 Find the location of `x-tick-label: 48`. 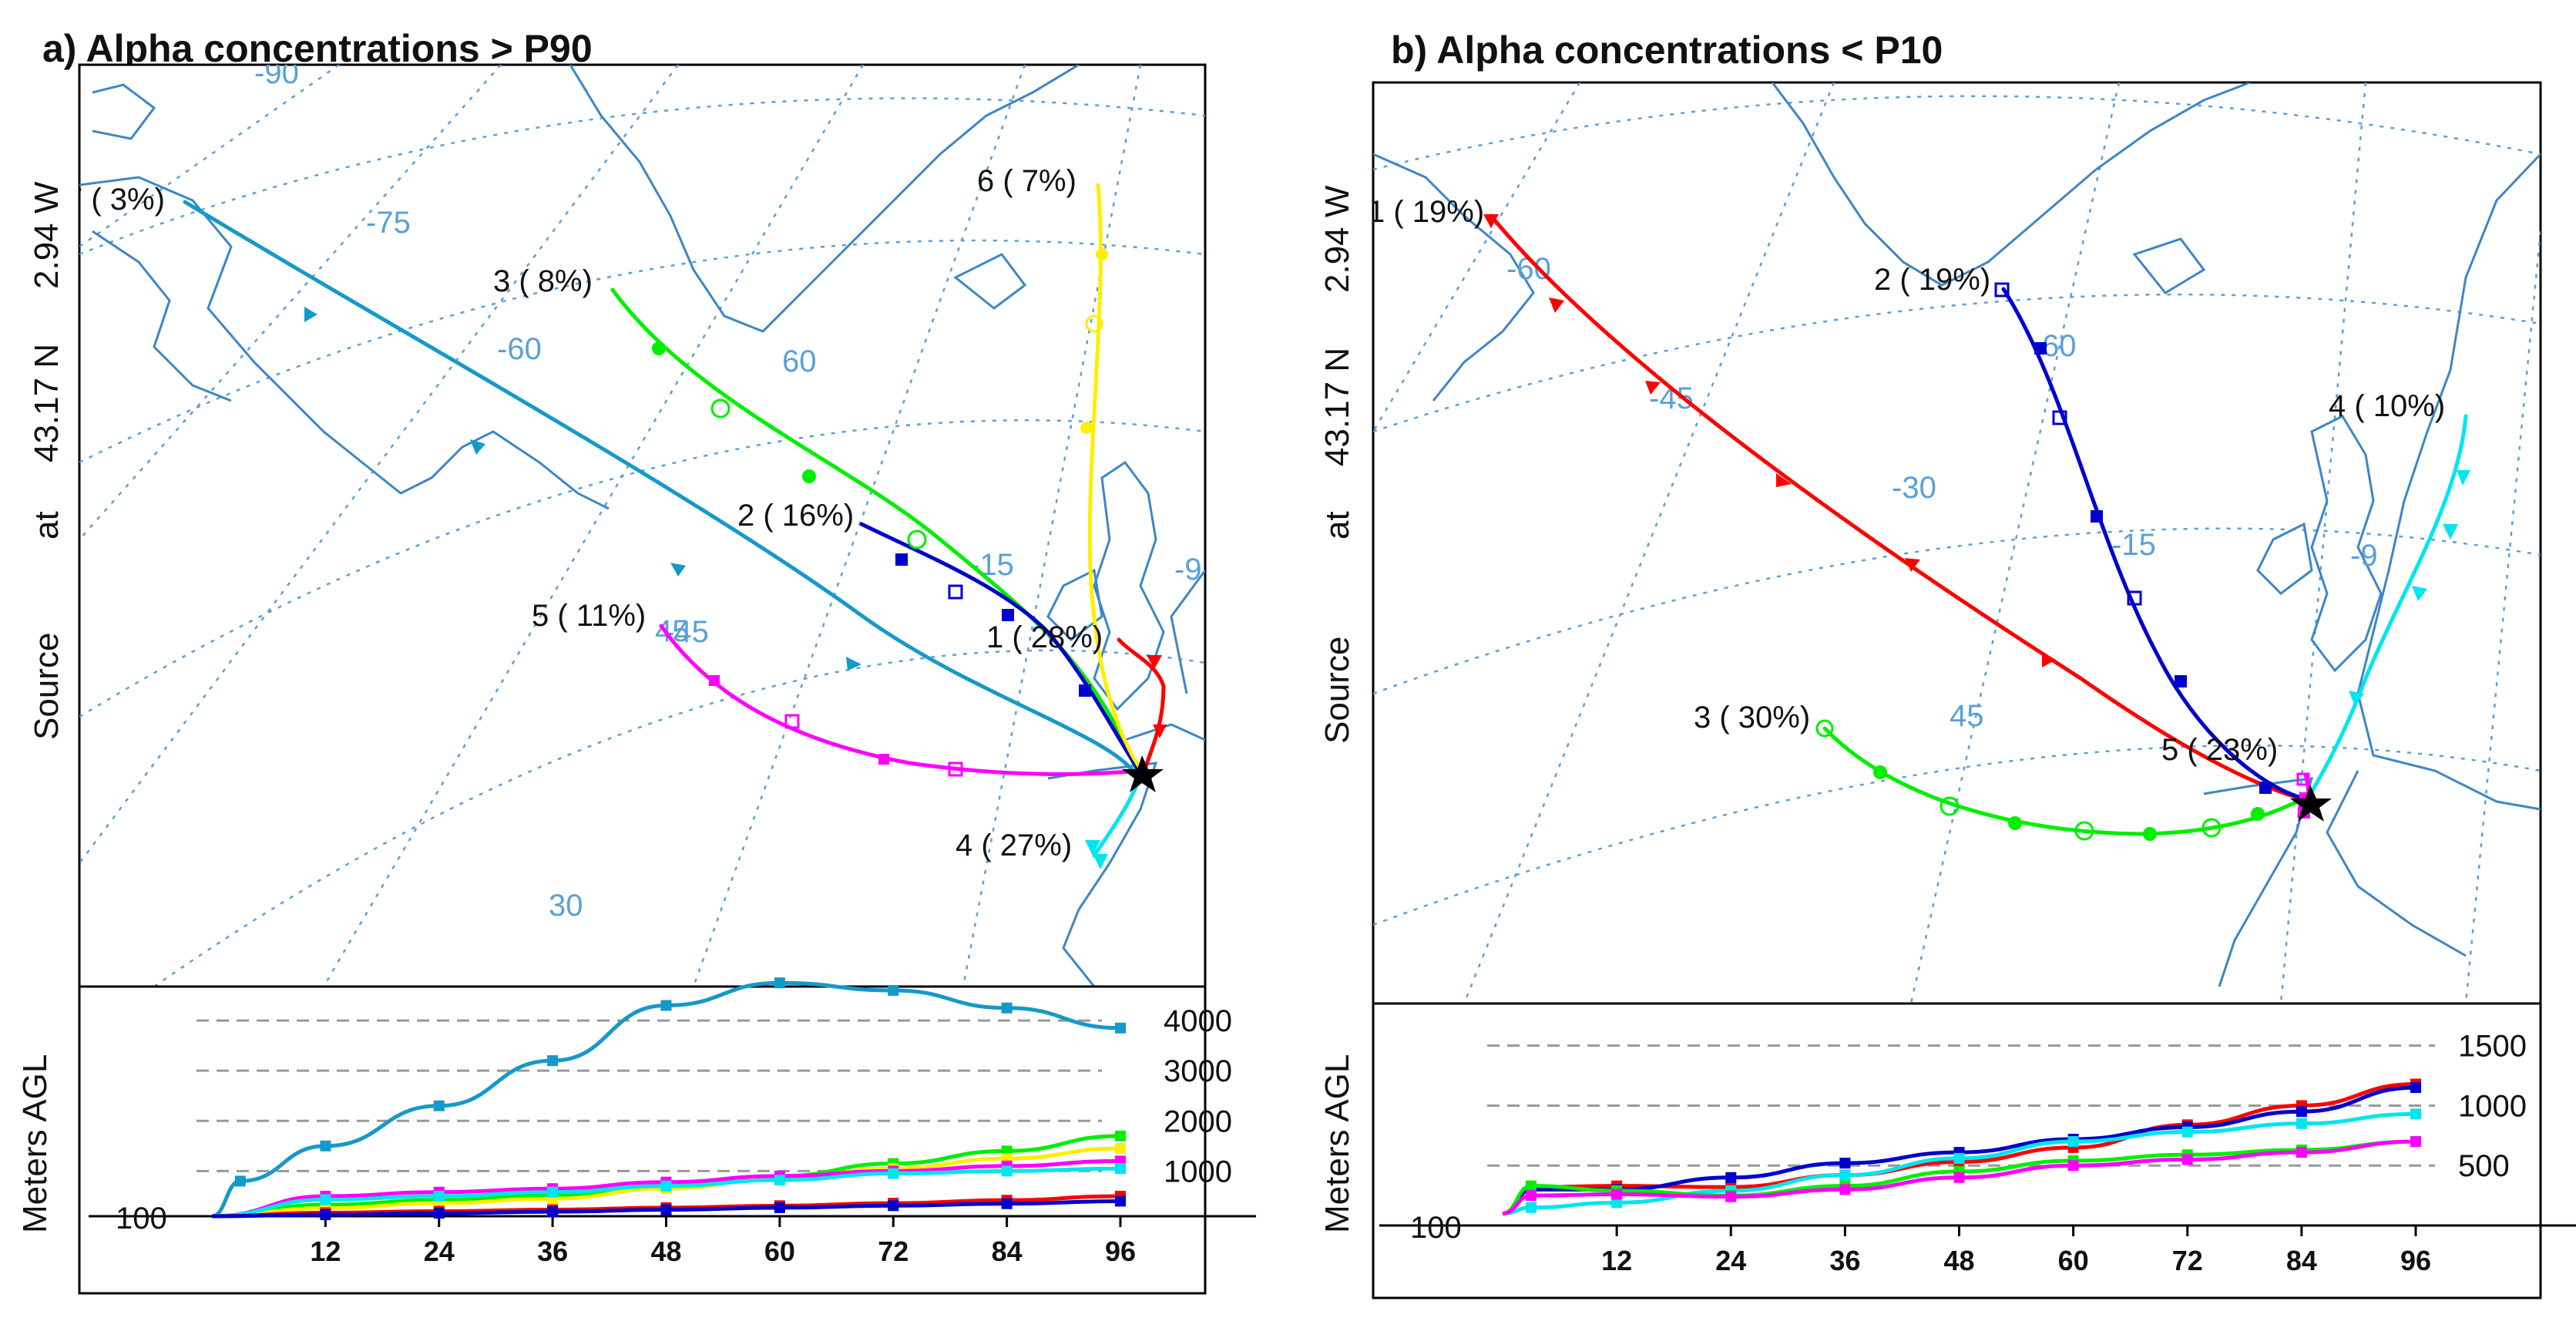

x-tick-label: 48 is located at coordinates (1958, 1260).